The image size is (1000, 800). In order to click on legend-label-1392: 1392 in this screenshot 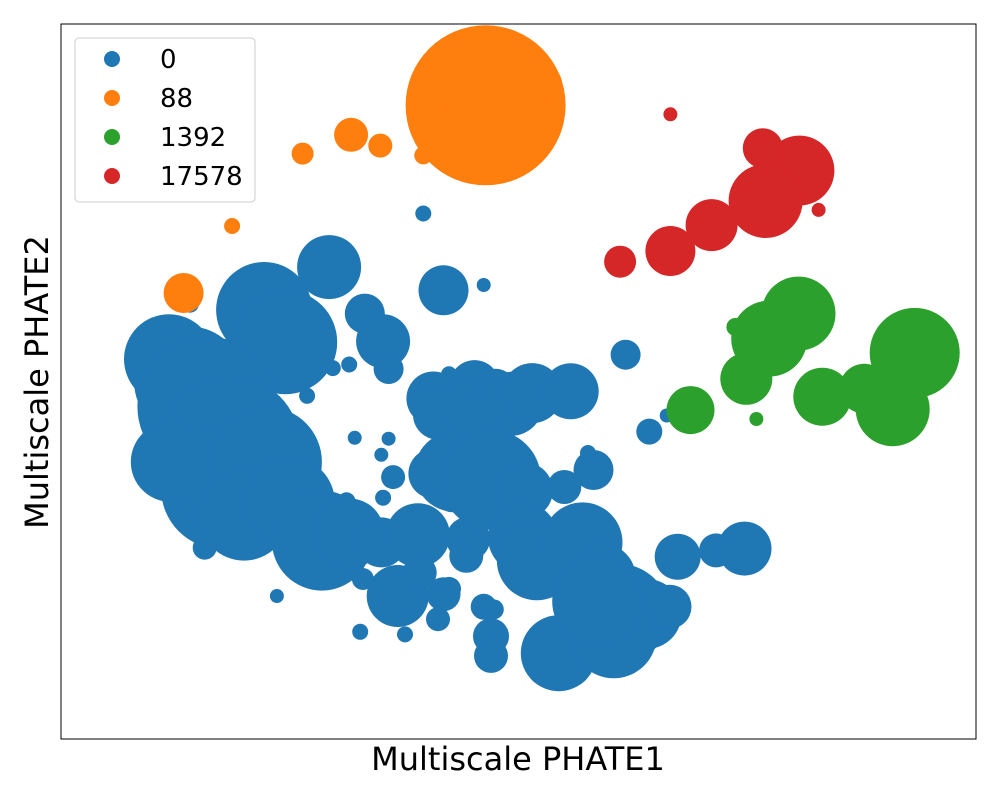, I will do `click(193, 138)`.